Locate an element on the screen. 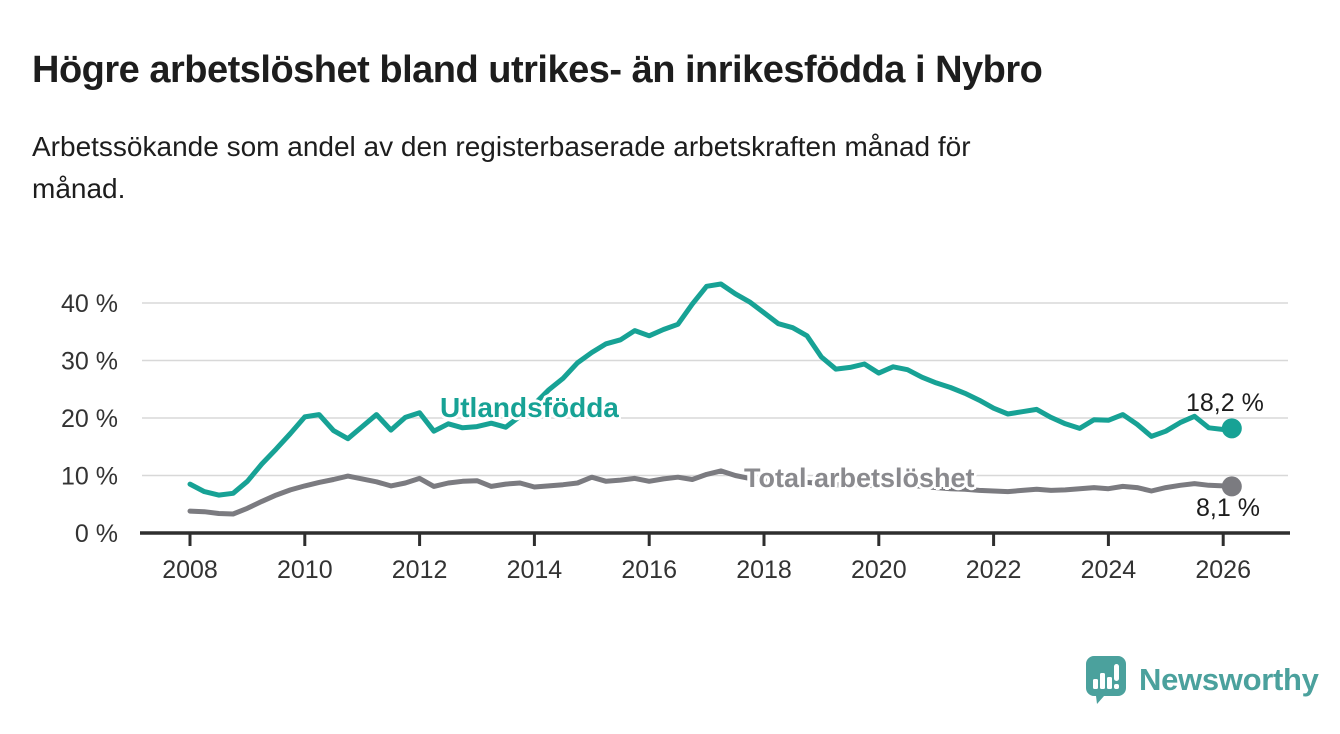  subtitle-line-2: månad. is located at coordinates (79, 188).